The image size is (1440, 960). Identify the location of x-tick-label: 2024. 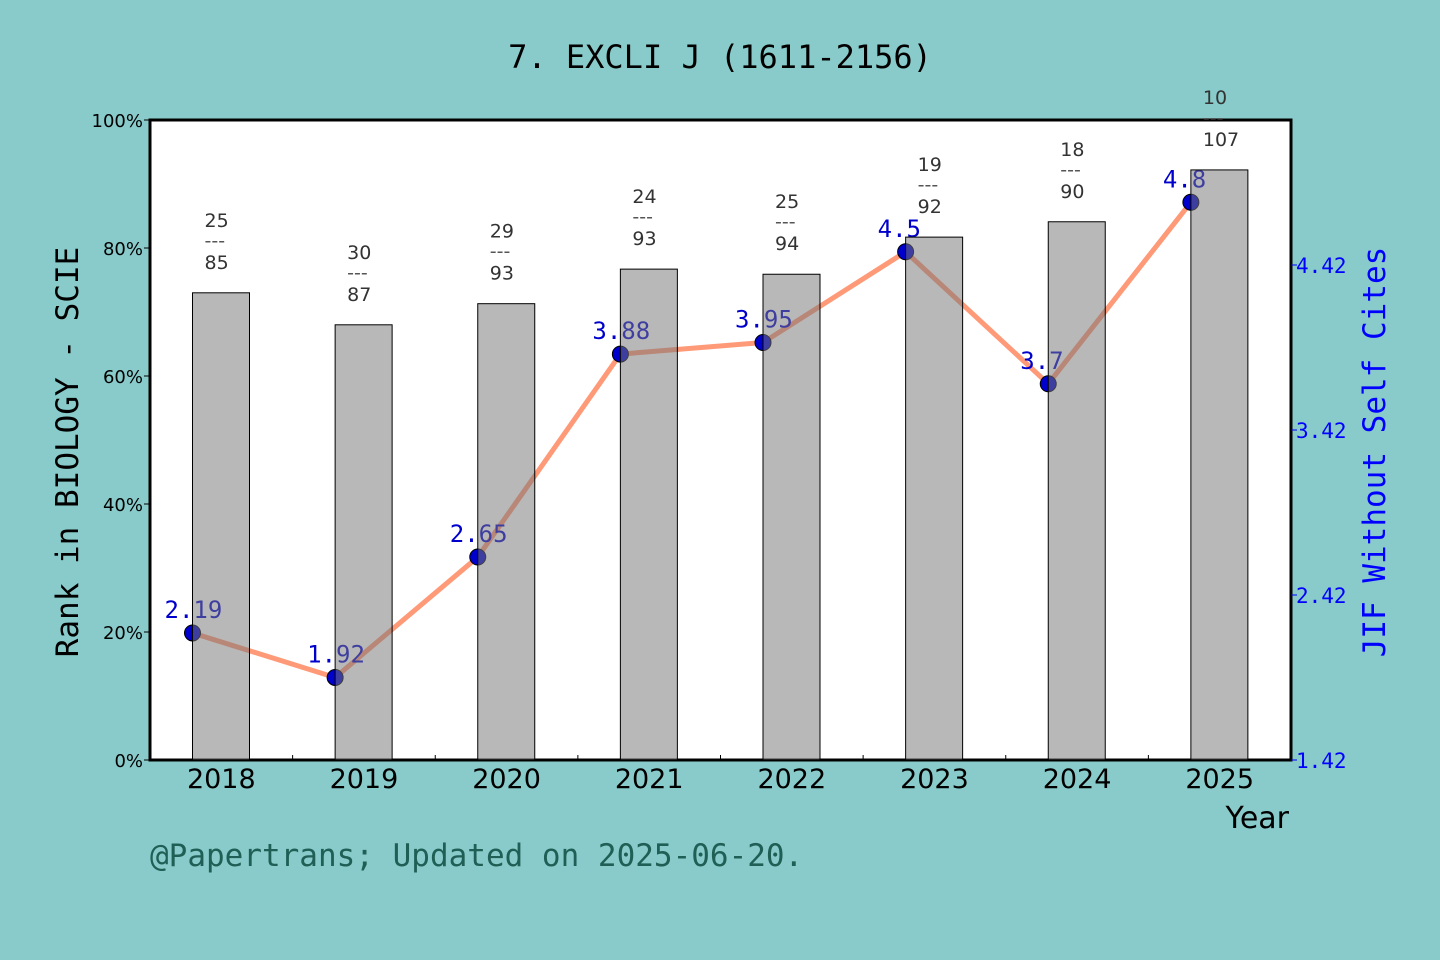
(1077, 779).